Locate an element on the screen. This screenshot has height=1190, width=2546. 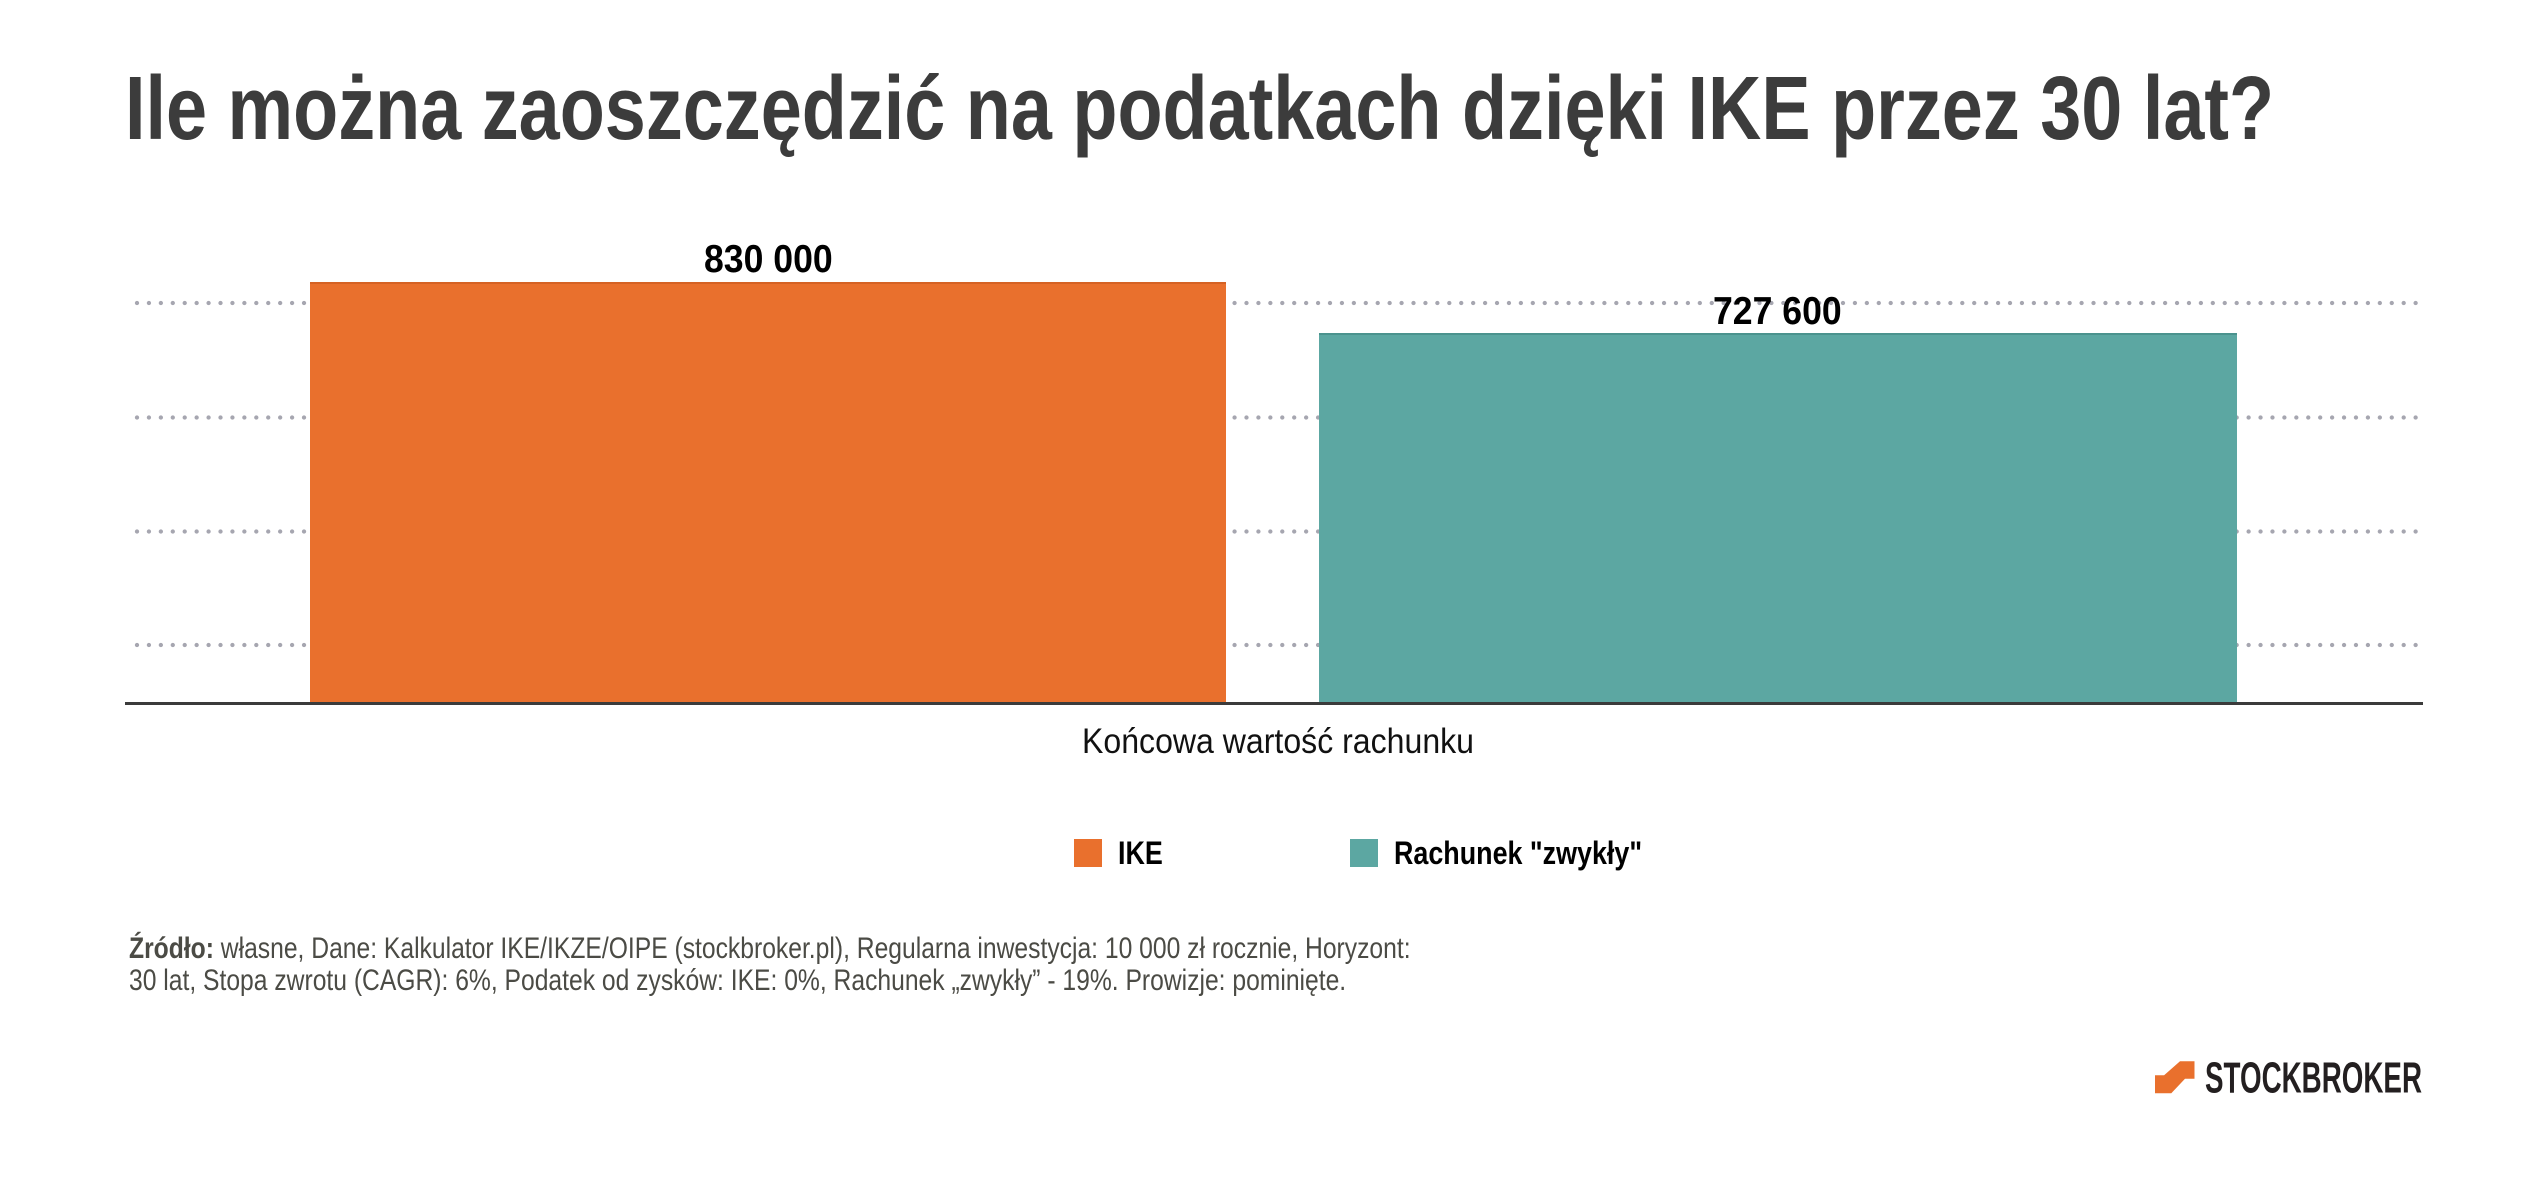
svg-text: STOCKBROKER is located at coordinates (2313, 1078).